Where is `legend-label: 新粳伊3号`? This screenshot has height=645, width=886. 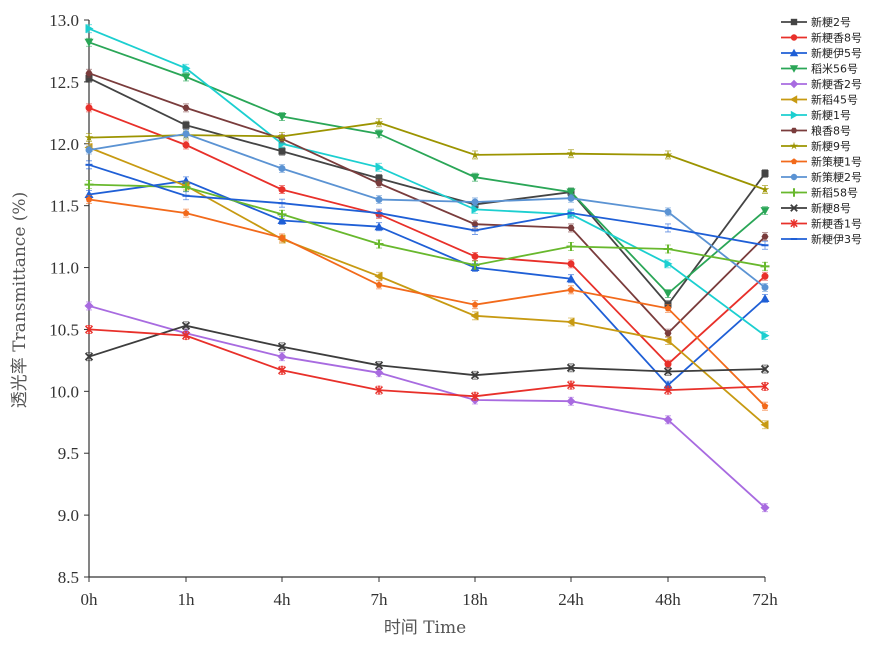
legend-label: 新粳伊3号 is located at coordinates (836, 239).